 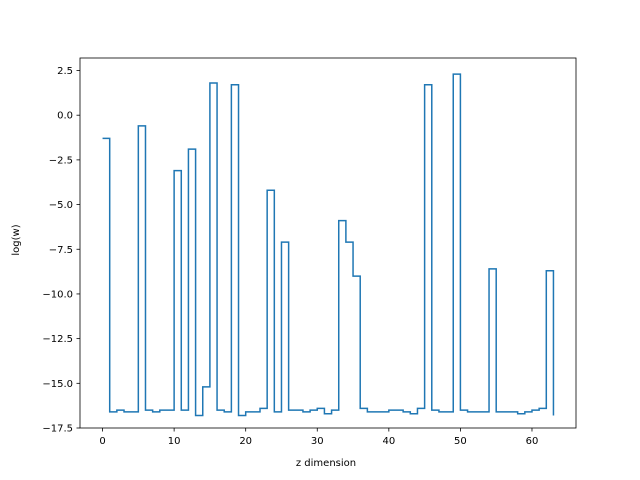 What do you see at coordinates (57, 384) in the screenshot?
I see `y-tick-label: −15.0` at bounding box center [57, 384].